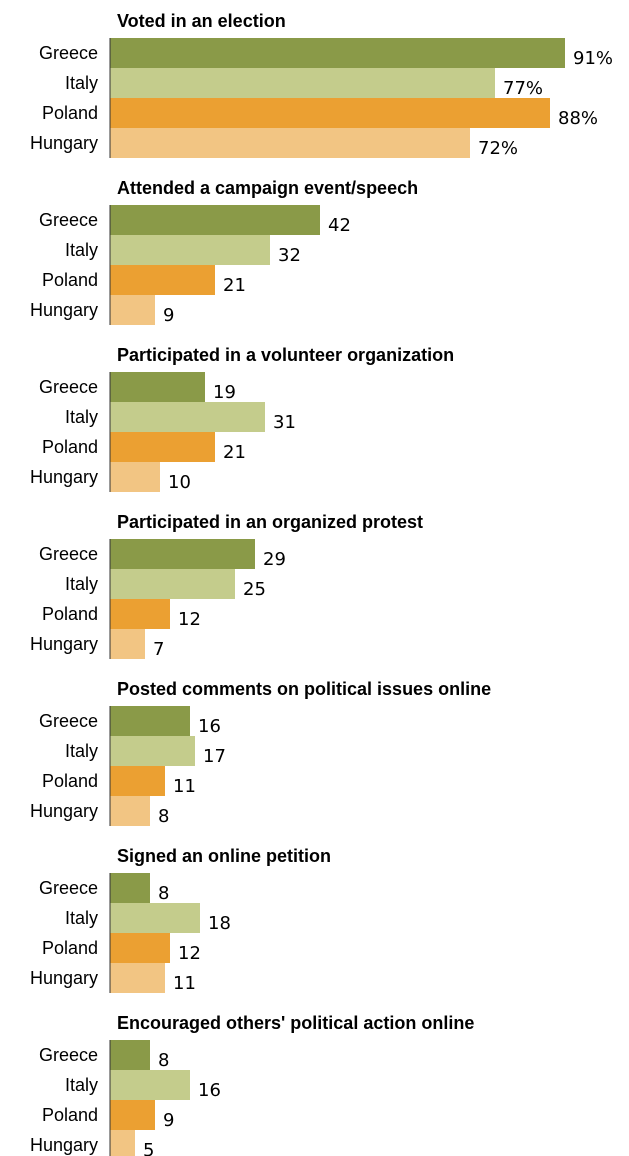  Describe the element at coordinates (219, 923) in the screenshot. I see `value-label-italy: 18` at that location.